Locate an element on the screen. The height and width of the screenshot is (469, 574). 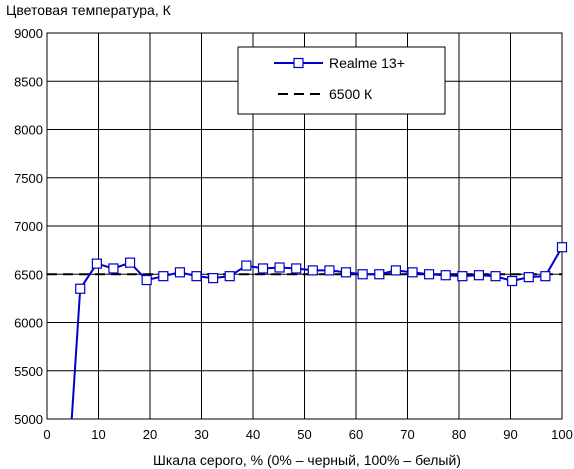
x-tick-label: 40 is located at coordinates (253, 434).